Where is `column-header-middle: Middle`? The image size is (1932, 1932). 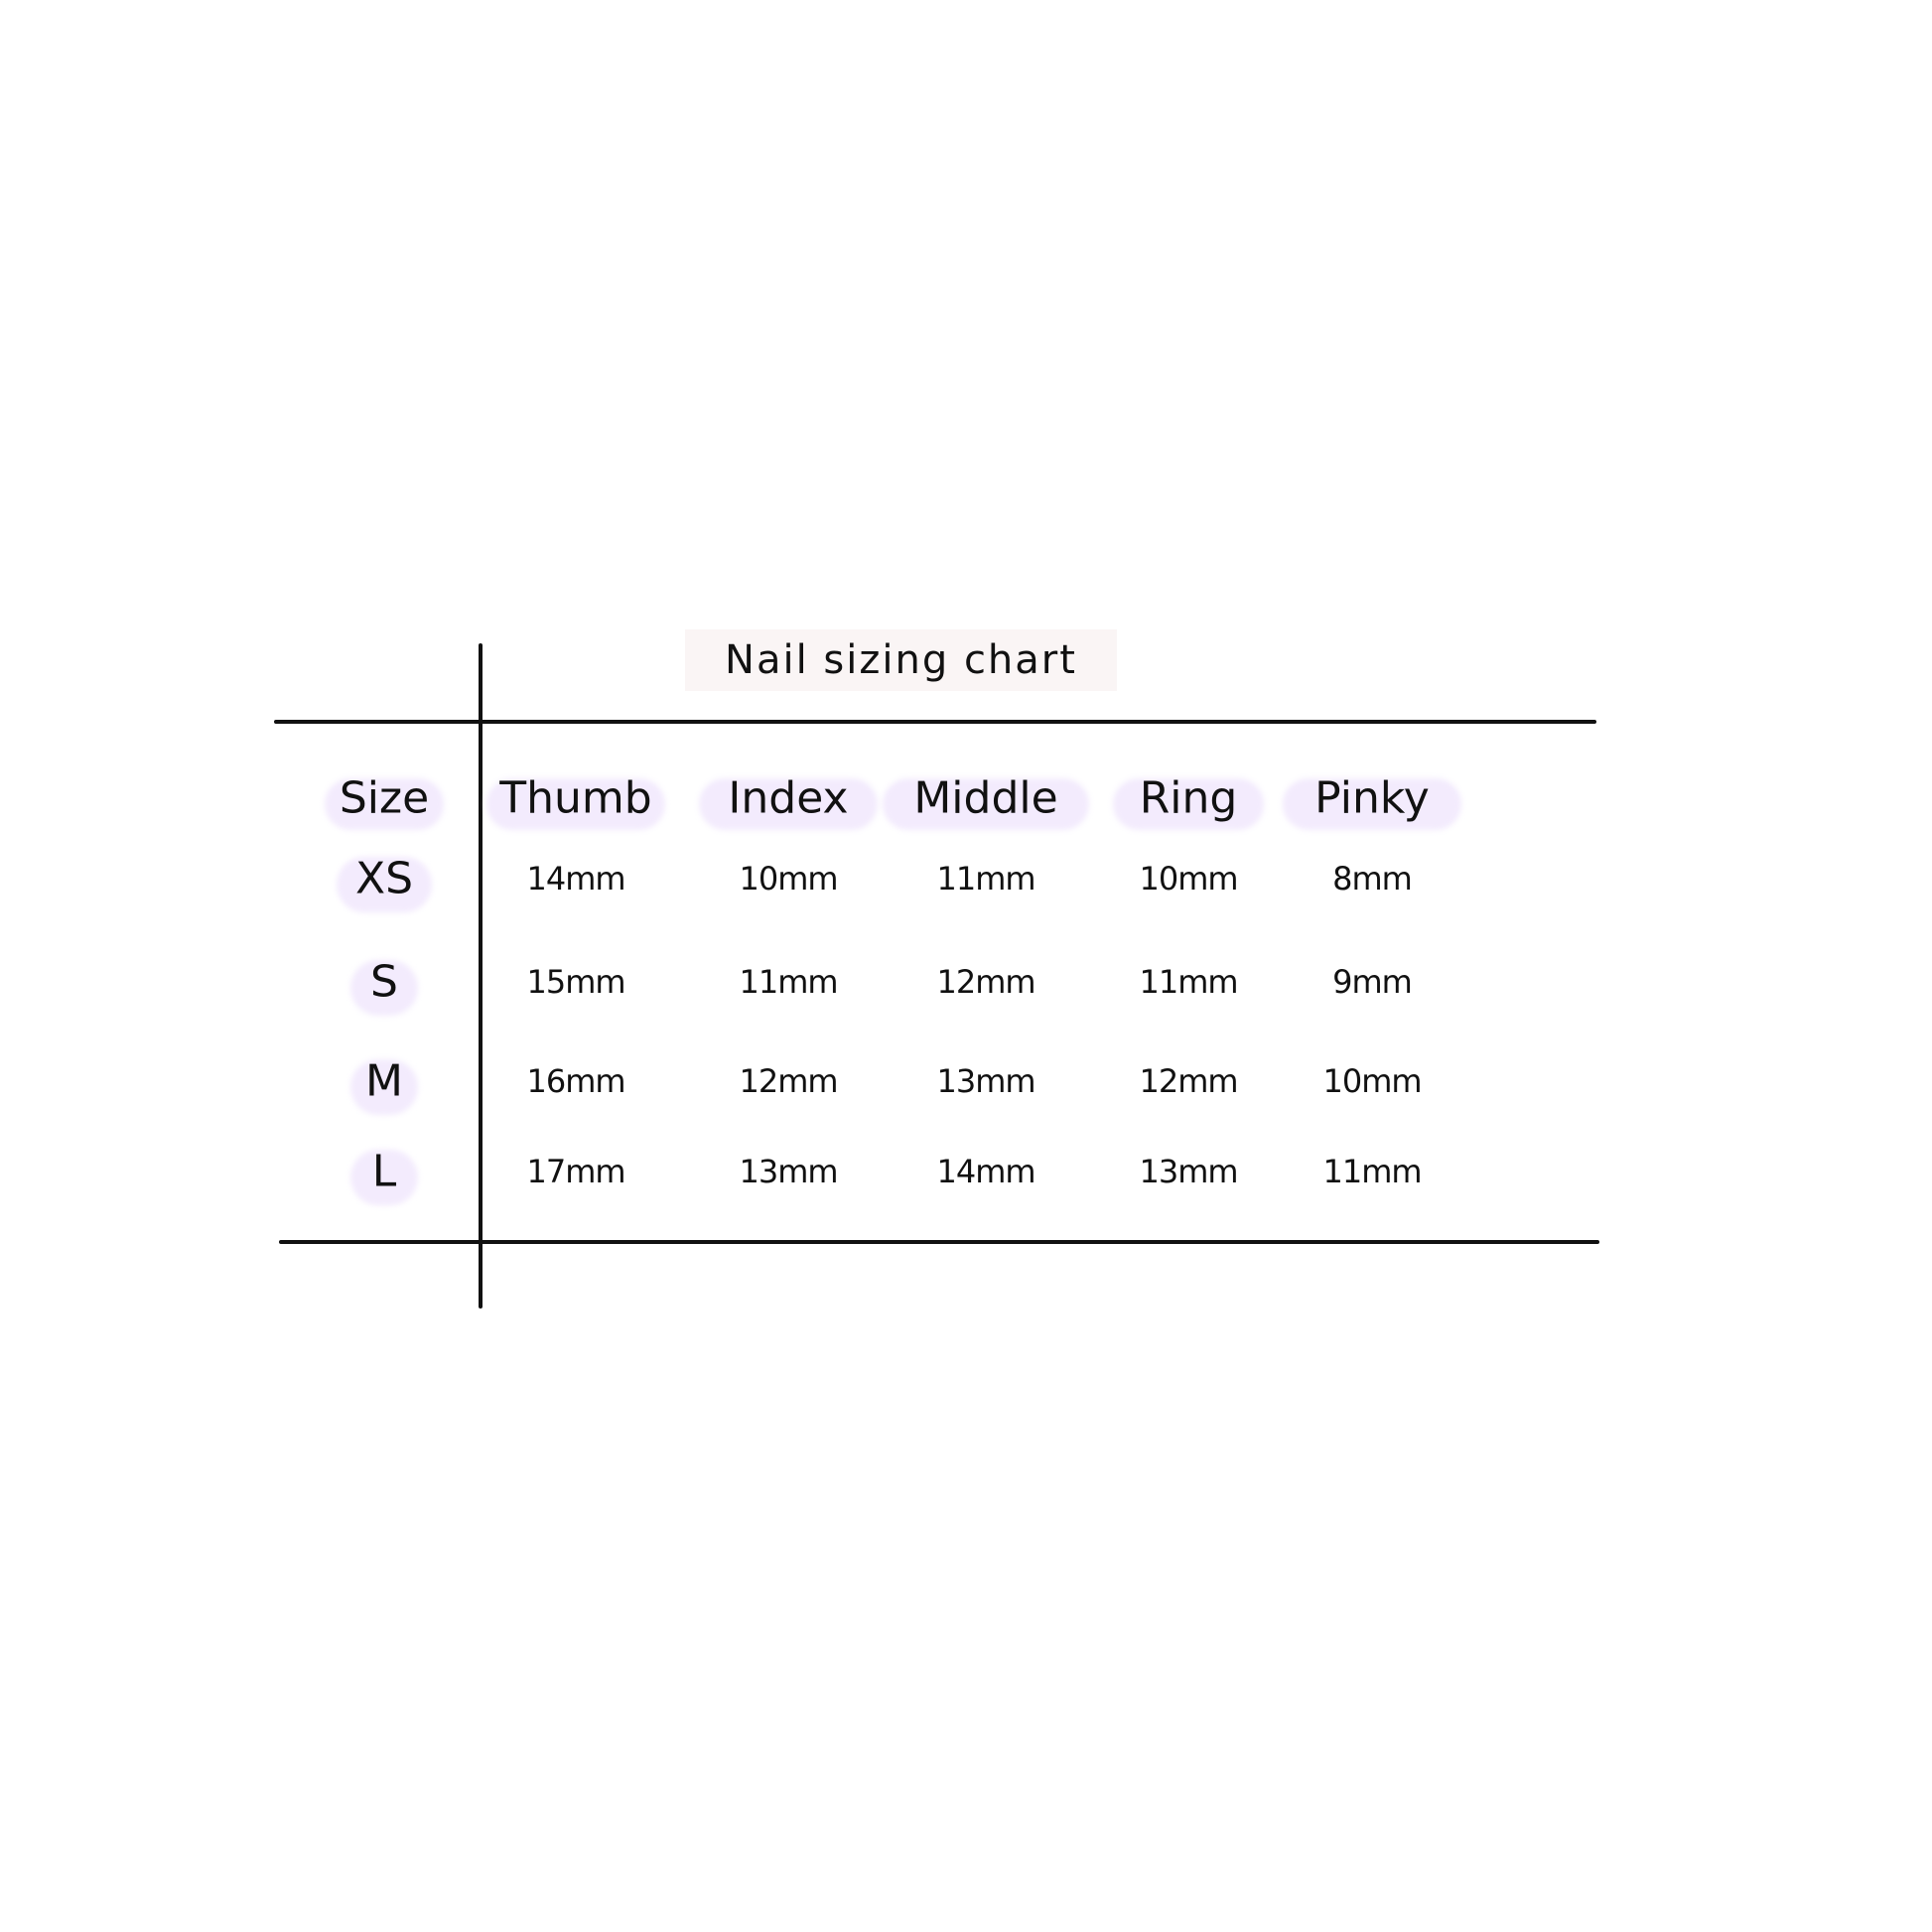 column-header-middle: Middle is located at coordinates (986, 798).